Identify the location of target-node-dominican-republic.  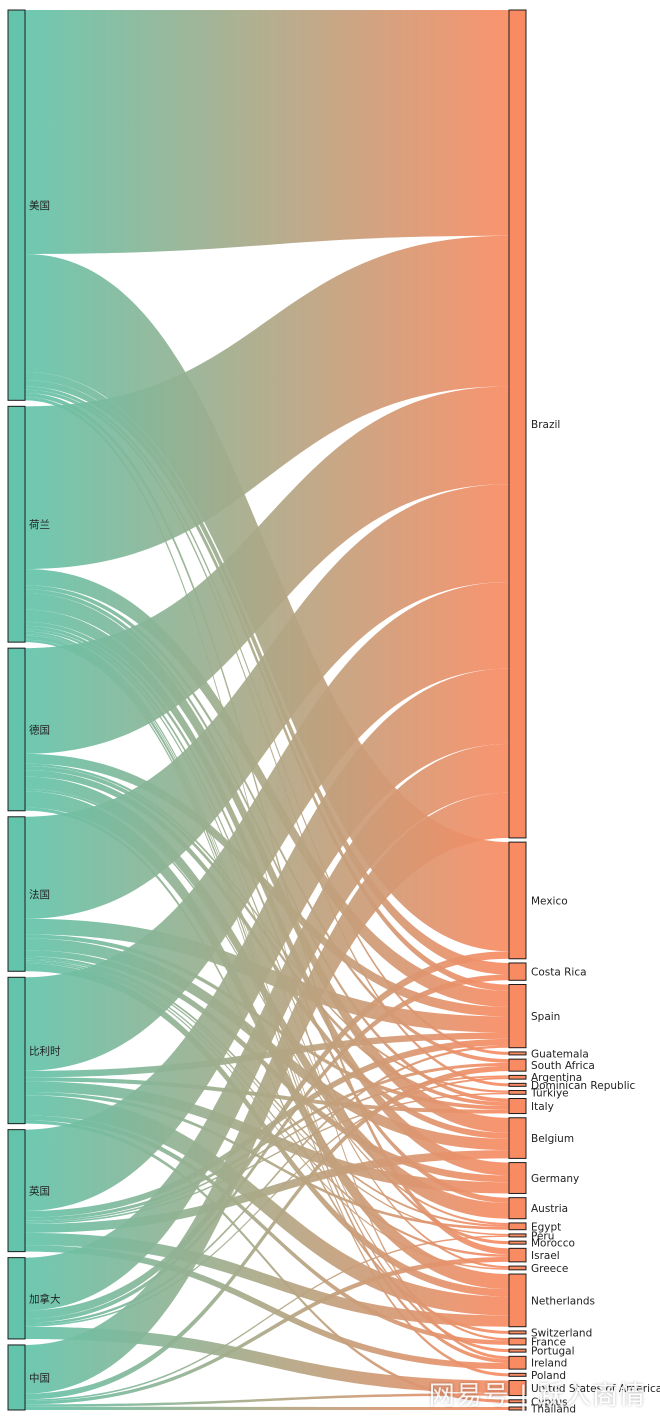
(517, 1084).